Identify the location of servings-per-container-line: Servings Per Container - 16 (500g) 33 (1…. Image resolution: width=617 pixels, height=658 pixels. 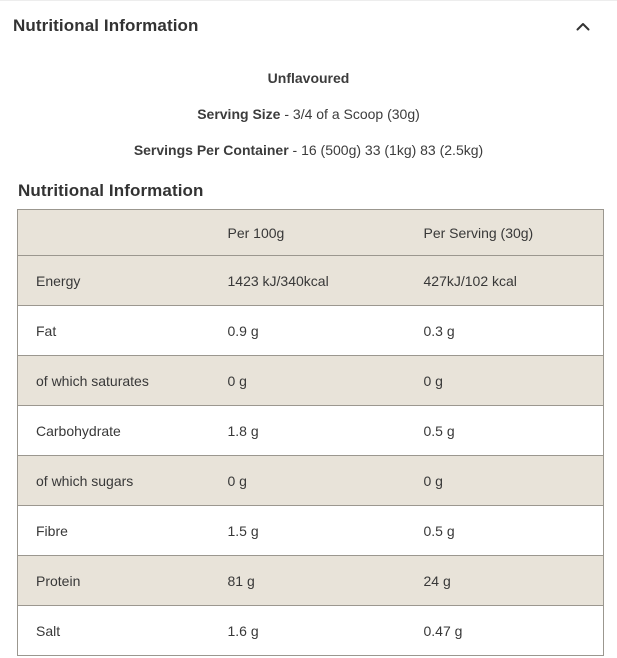
(308, 150).